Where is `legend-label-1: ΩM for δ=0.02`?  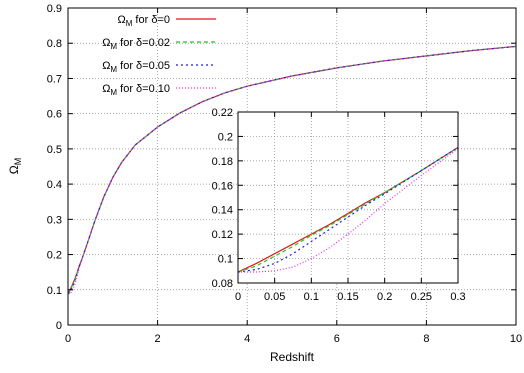 legend-label-1: ΩM for δ=0.02 is located at coordinates (136, 44).